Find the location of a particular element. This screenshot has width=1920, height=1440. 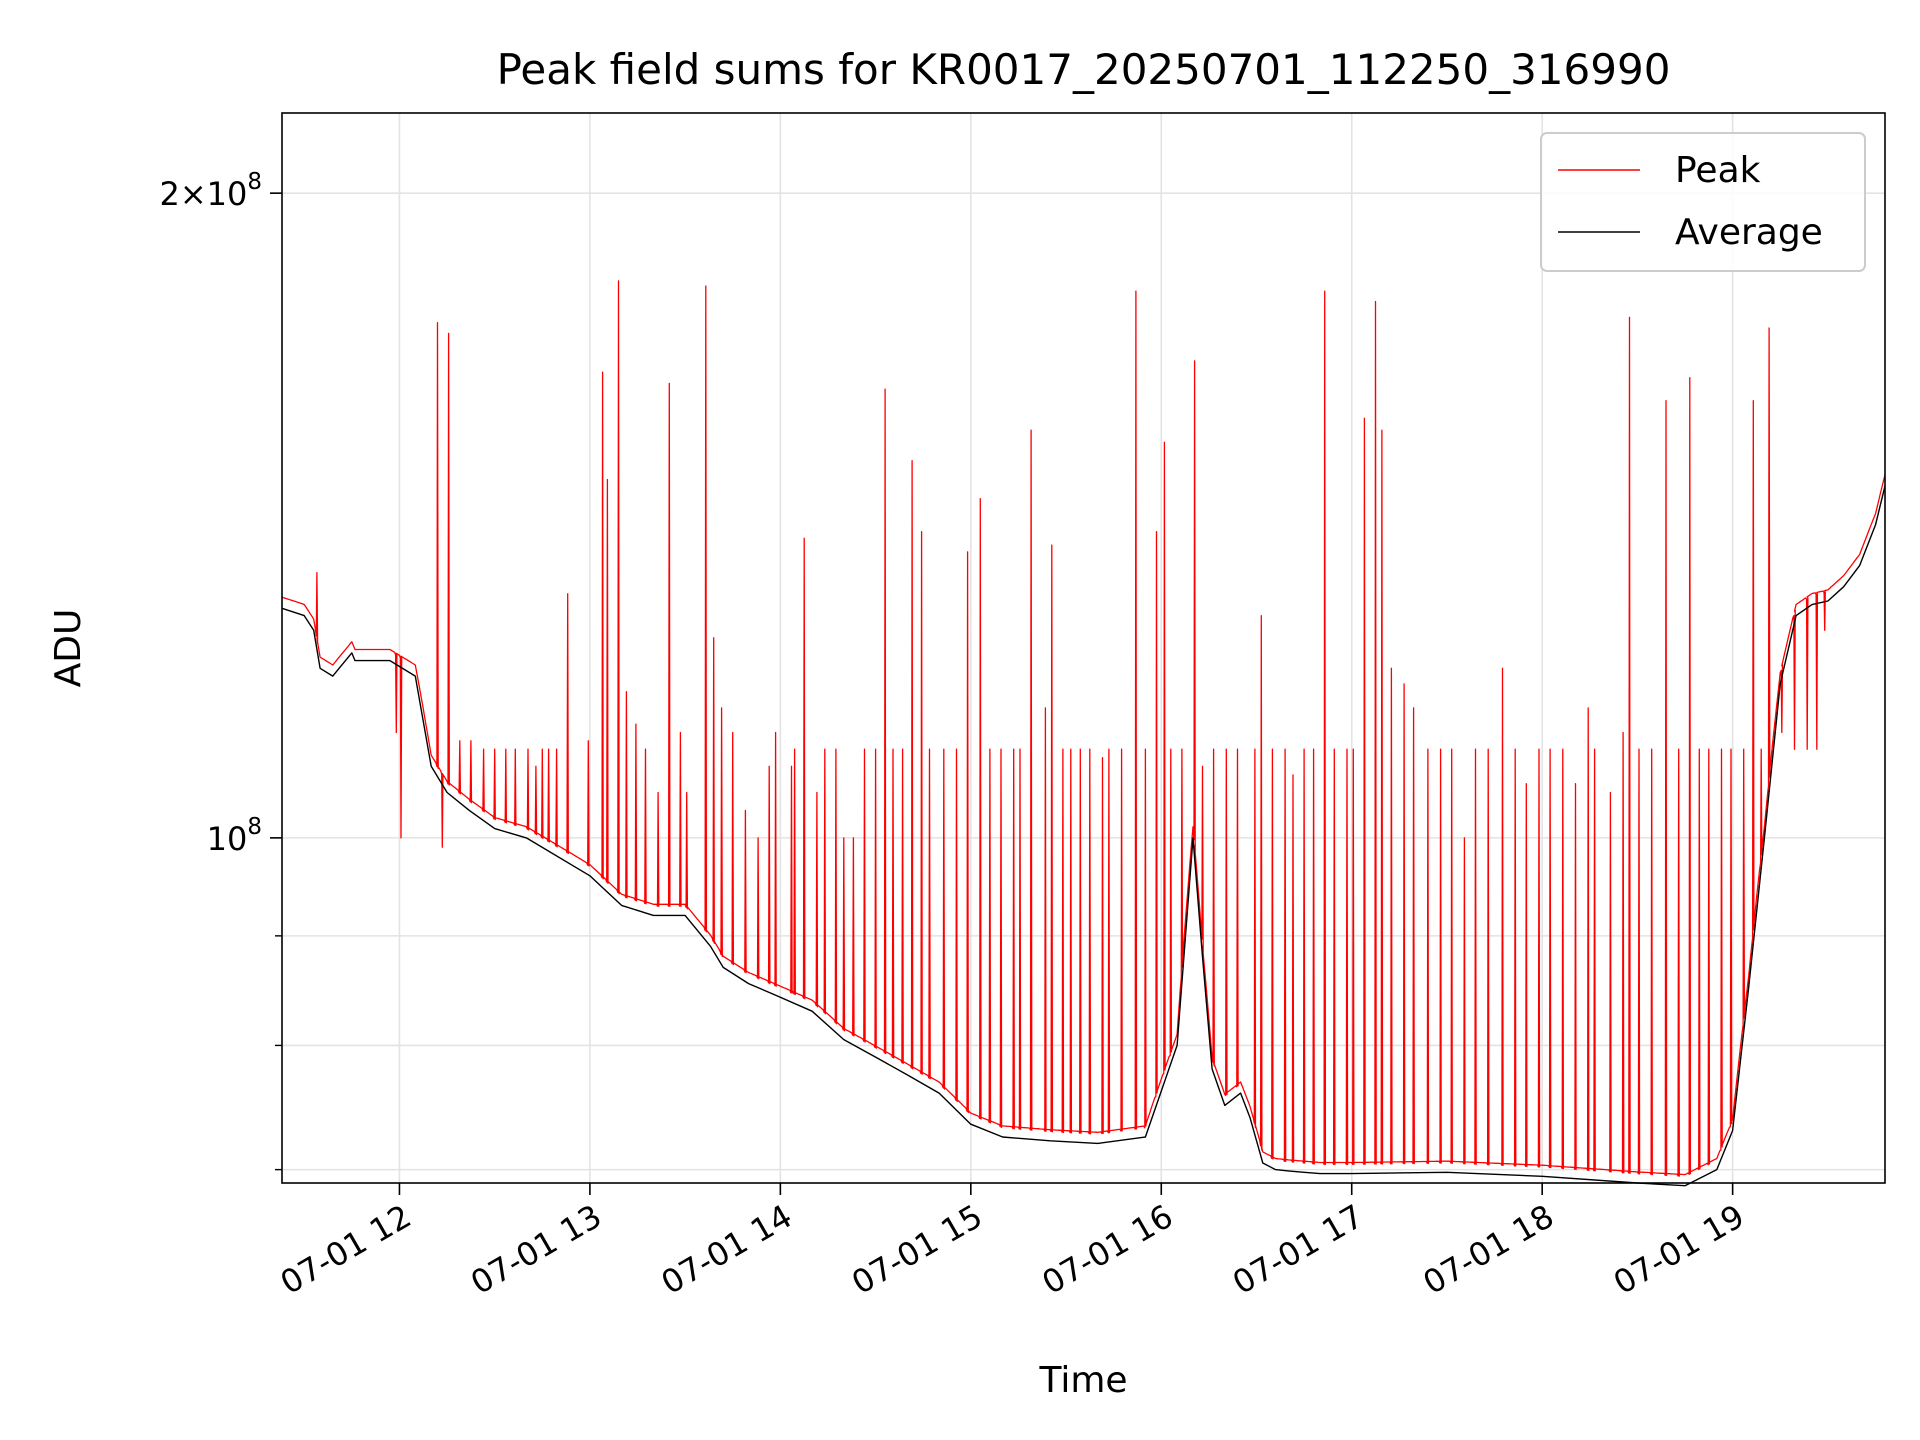

legend-box is located at coordinates (1703, 202).